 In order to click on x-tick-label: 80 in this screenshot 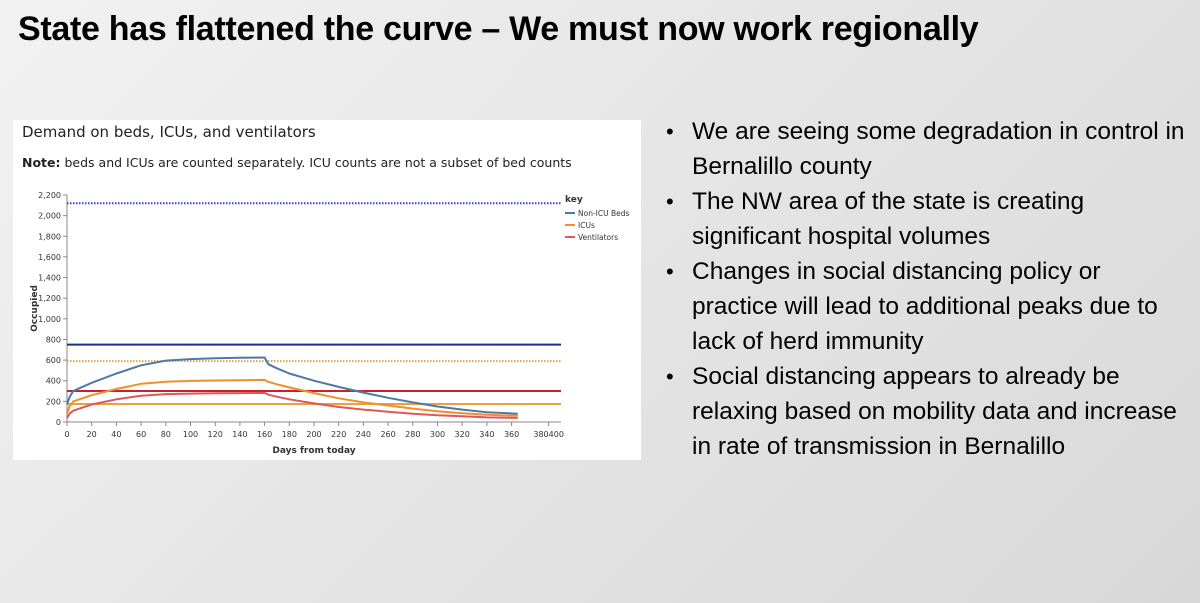, I will do `click(166, 434)`.